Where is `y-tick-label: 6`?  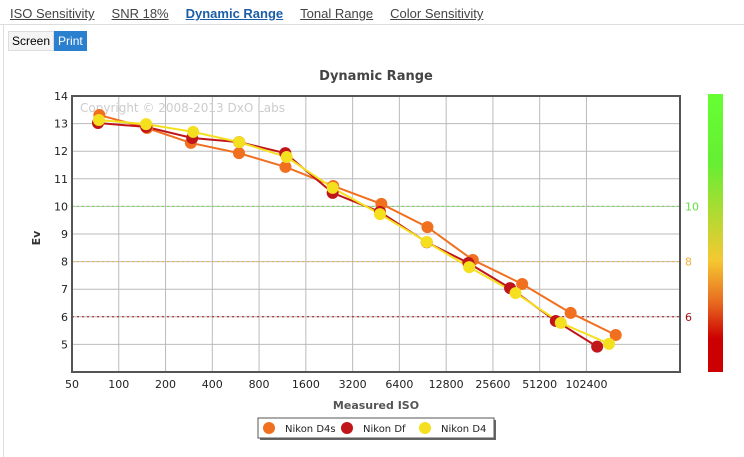
y-tick-label: 6 is located at coordinates (64, 317).